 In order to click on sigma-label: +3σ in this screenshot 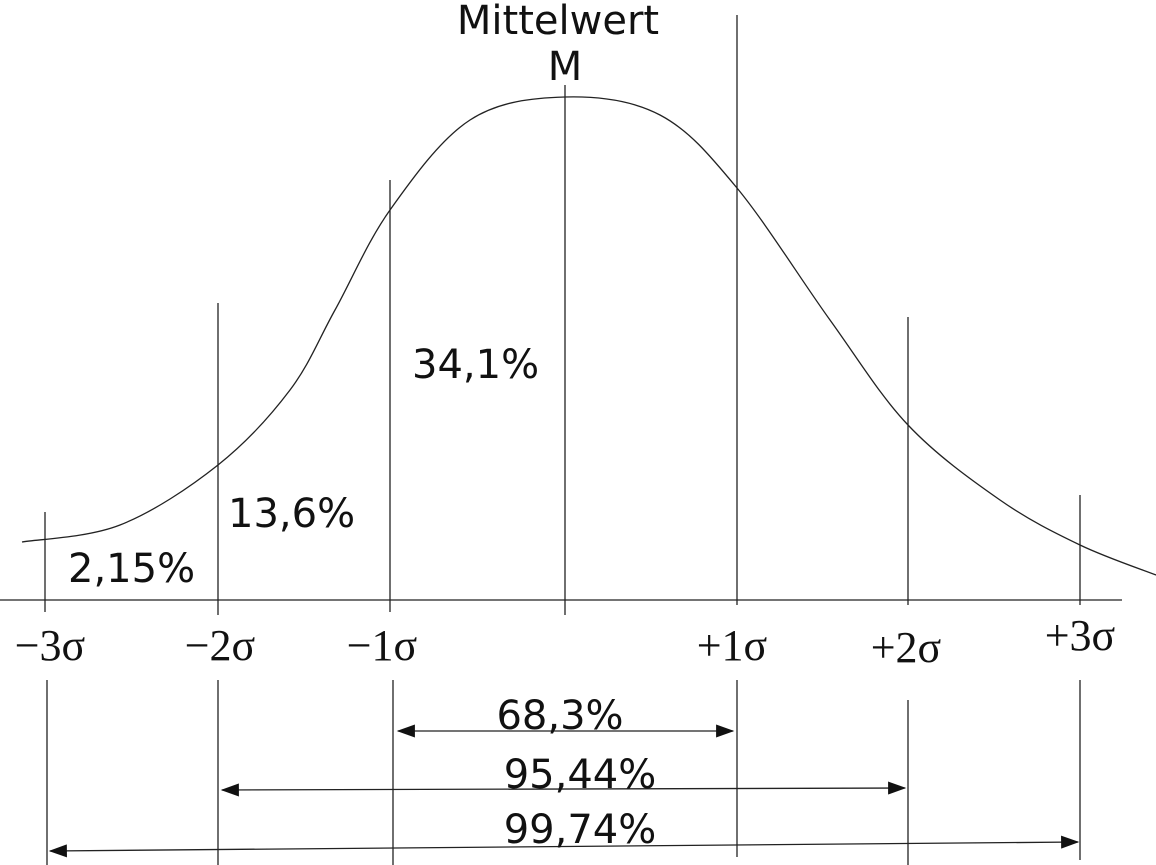, I will do `click(1080, 635)`.